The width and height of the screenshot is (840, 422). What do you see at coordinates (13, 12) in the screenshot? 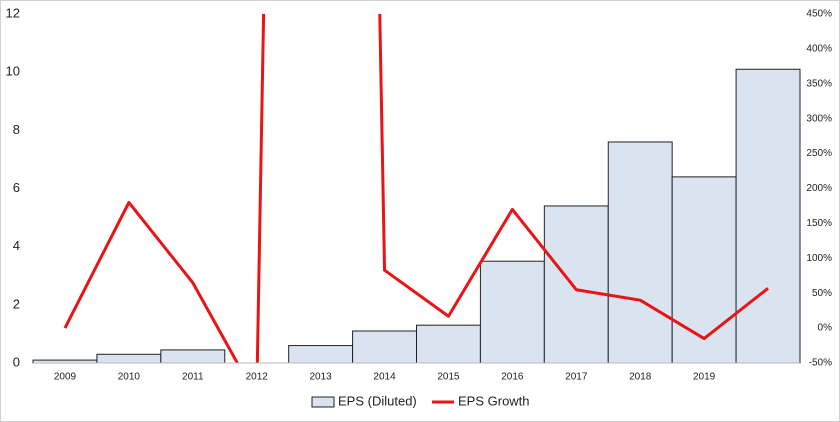
I see `y-tick-label: 12` at bounding box center [13, 12].